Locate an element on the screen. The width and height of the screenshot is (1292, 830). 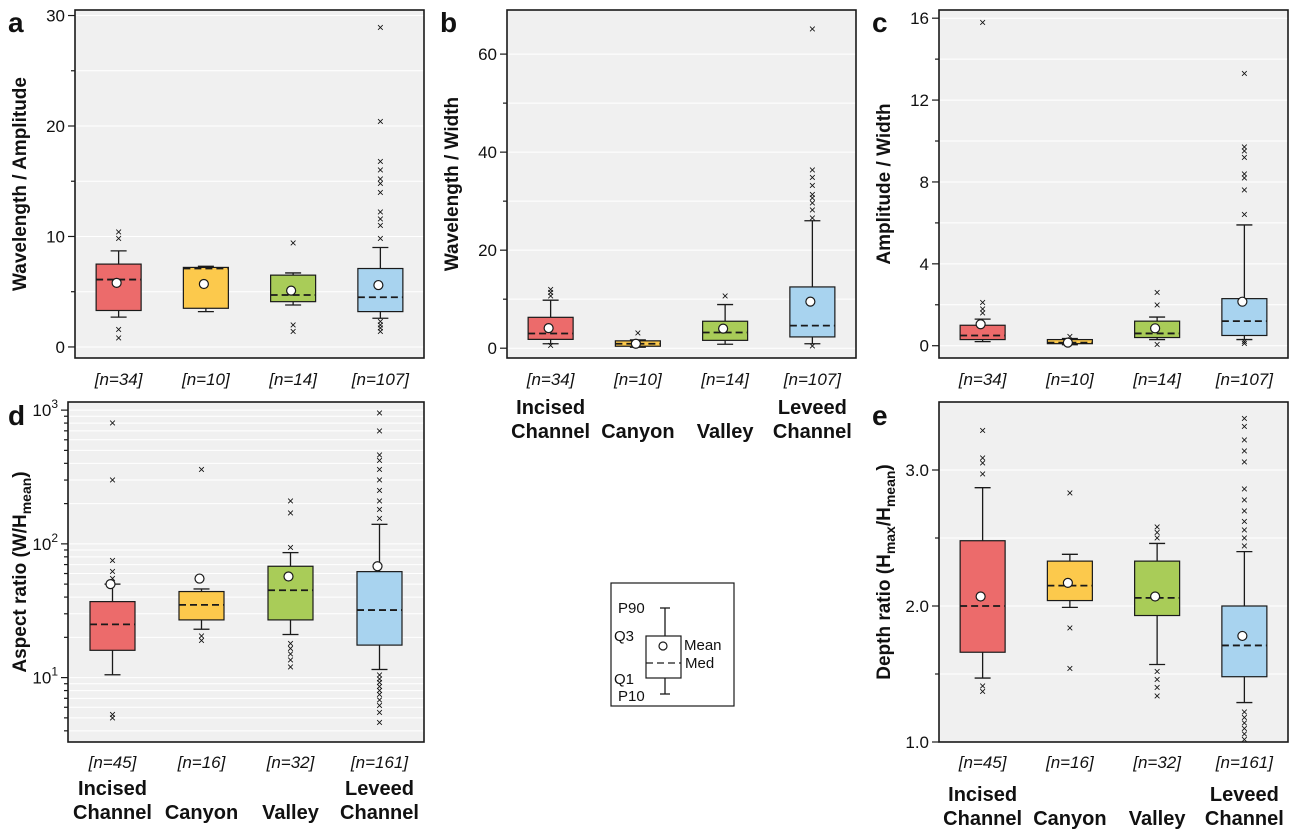
box-canyon: × is located at coordinates (1069, 339).